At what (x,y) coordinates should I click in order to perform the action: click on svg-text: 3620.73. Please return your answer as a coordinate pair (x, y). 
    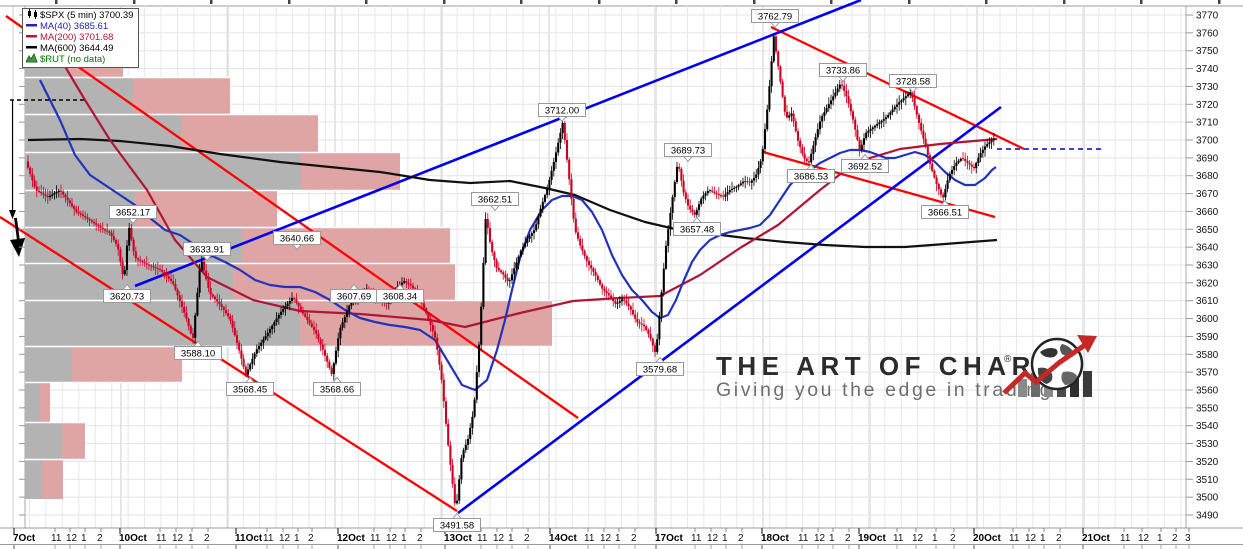
    Looking at the image, I should click on (127, 296).